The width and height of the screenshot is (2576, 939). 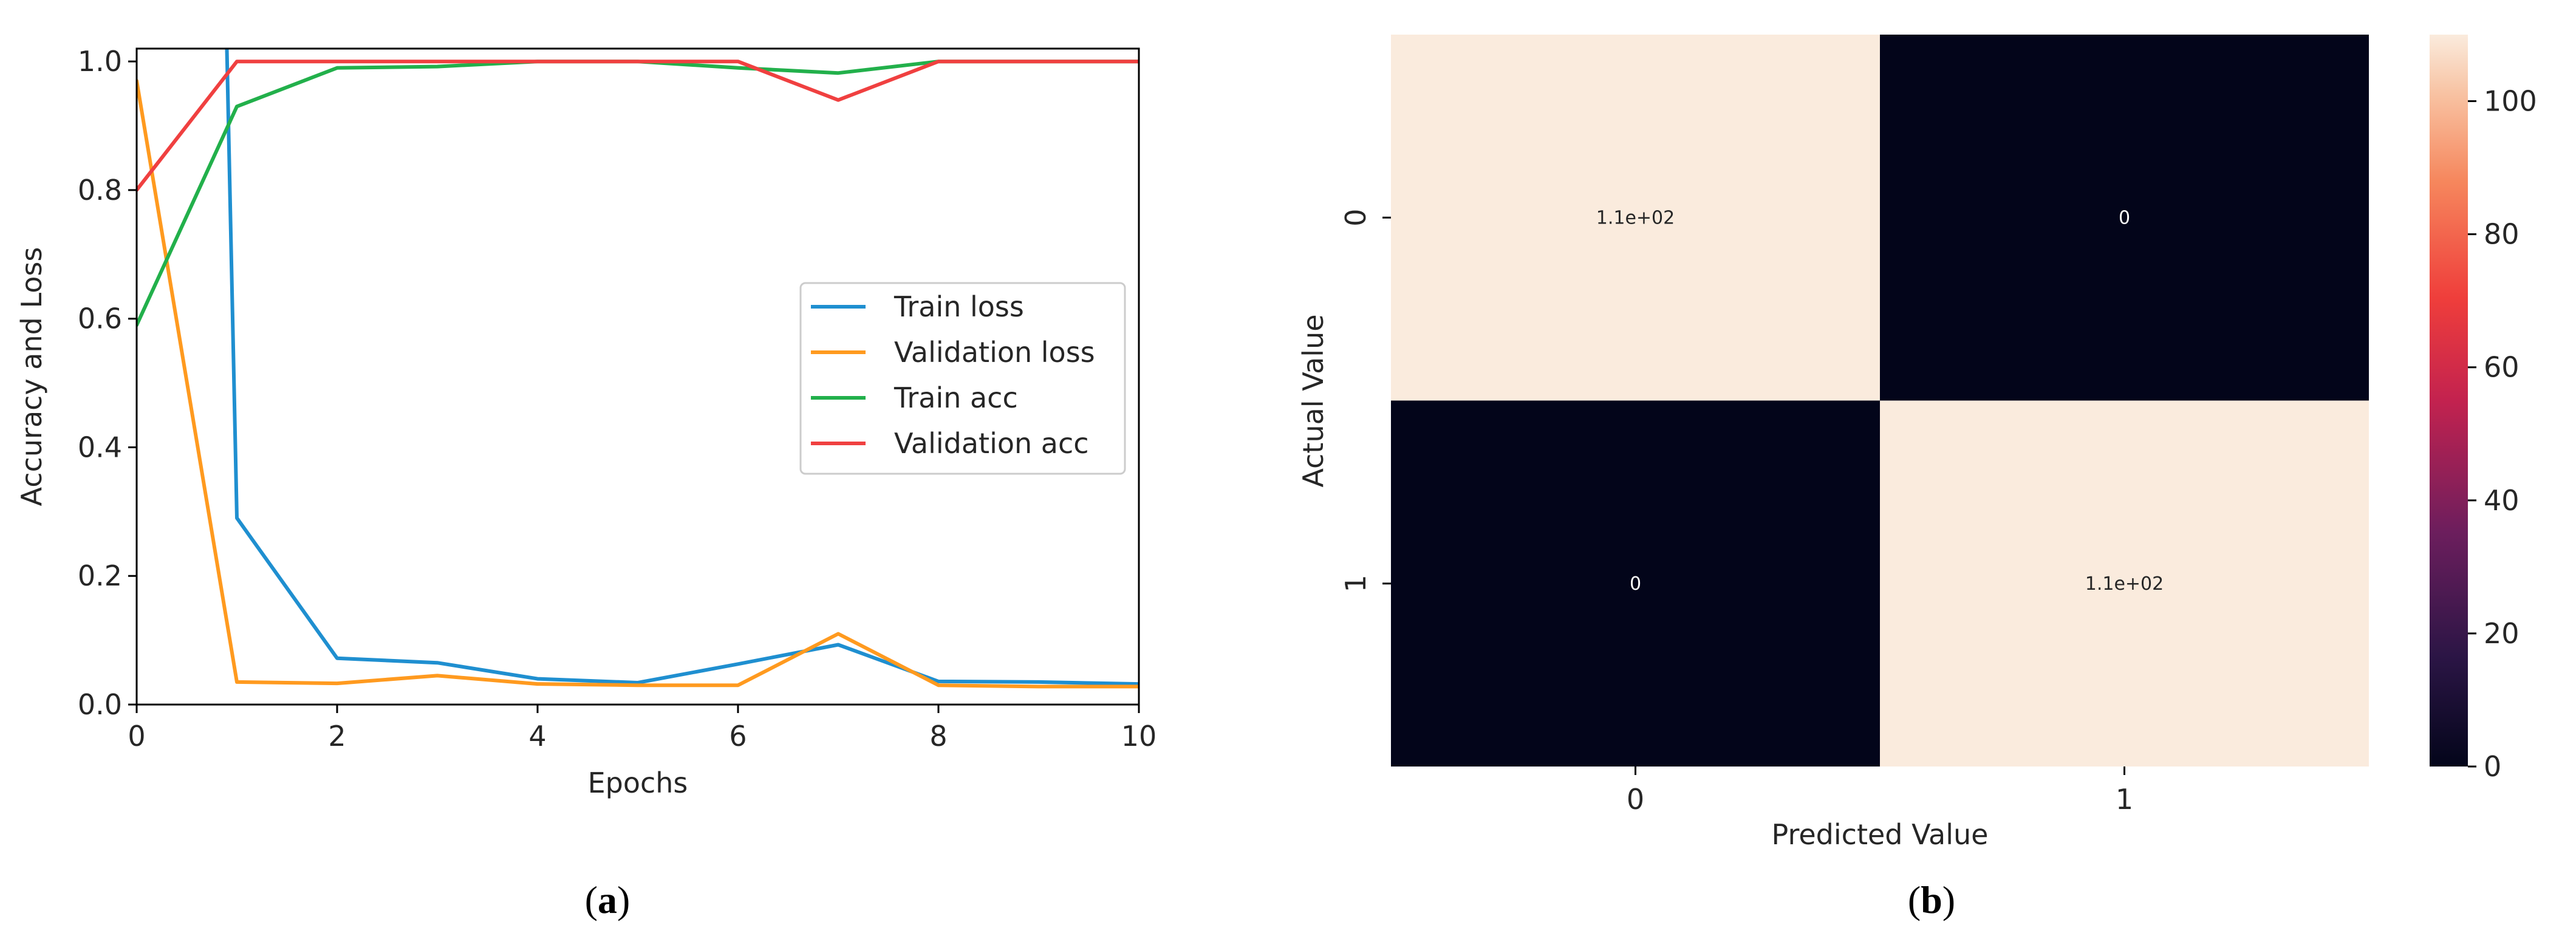 I want to click on y-tick-label: 0.0, so click(x=100, y=704).